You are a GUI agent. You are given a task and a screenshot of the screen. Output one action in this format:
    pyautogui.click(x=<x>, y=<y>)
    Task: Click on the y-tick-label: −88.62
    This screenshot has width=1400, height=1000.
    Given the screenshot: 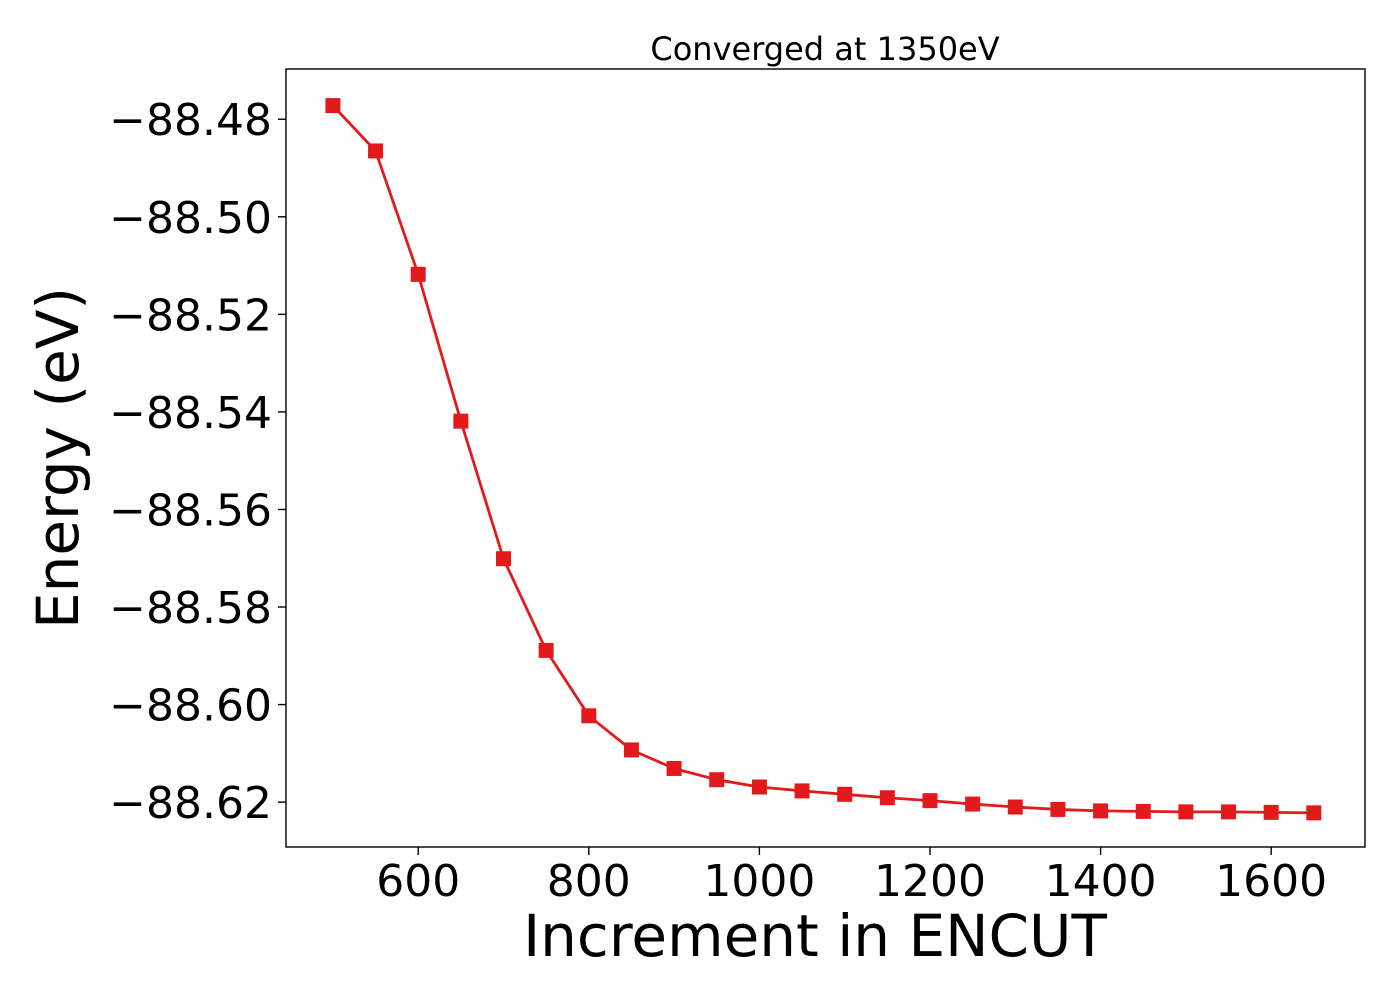 What is the action you would take?
    pyautogui.click(x=190, y=803)
    